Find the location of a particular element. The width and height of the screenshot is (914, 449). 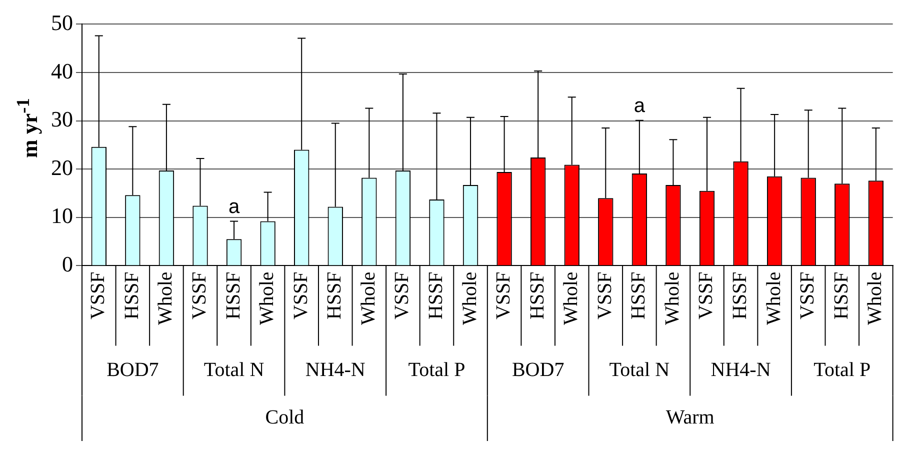

text: Cold is located at coordinates (284, 417).